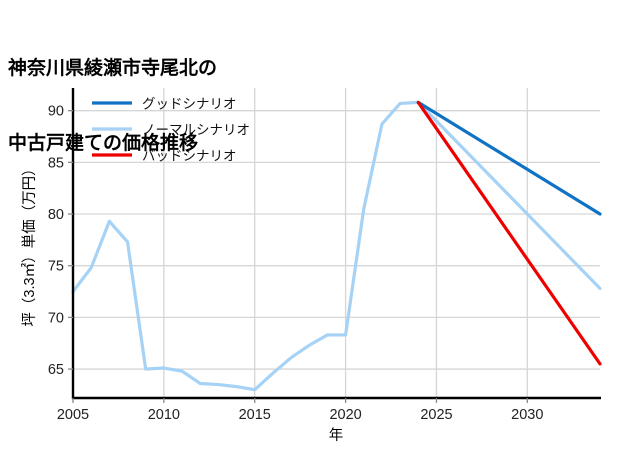 The image size is (621, 465). I want to click on y-axis-tick-marks, so click(70, 240).